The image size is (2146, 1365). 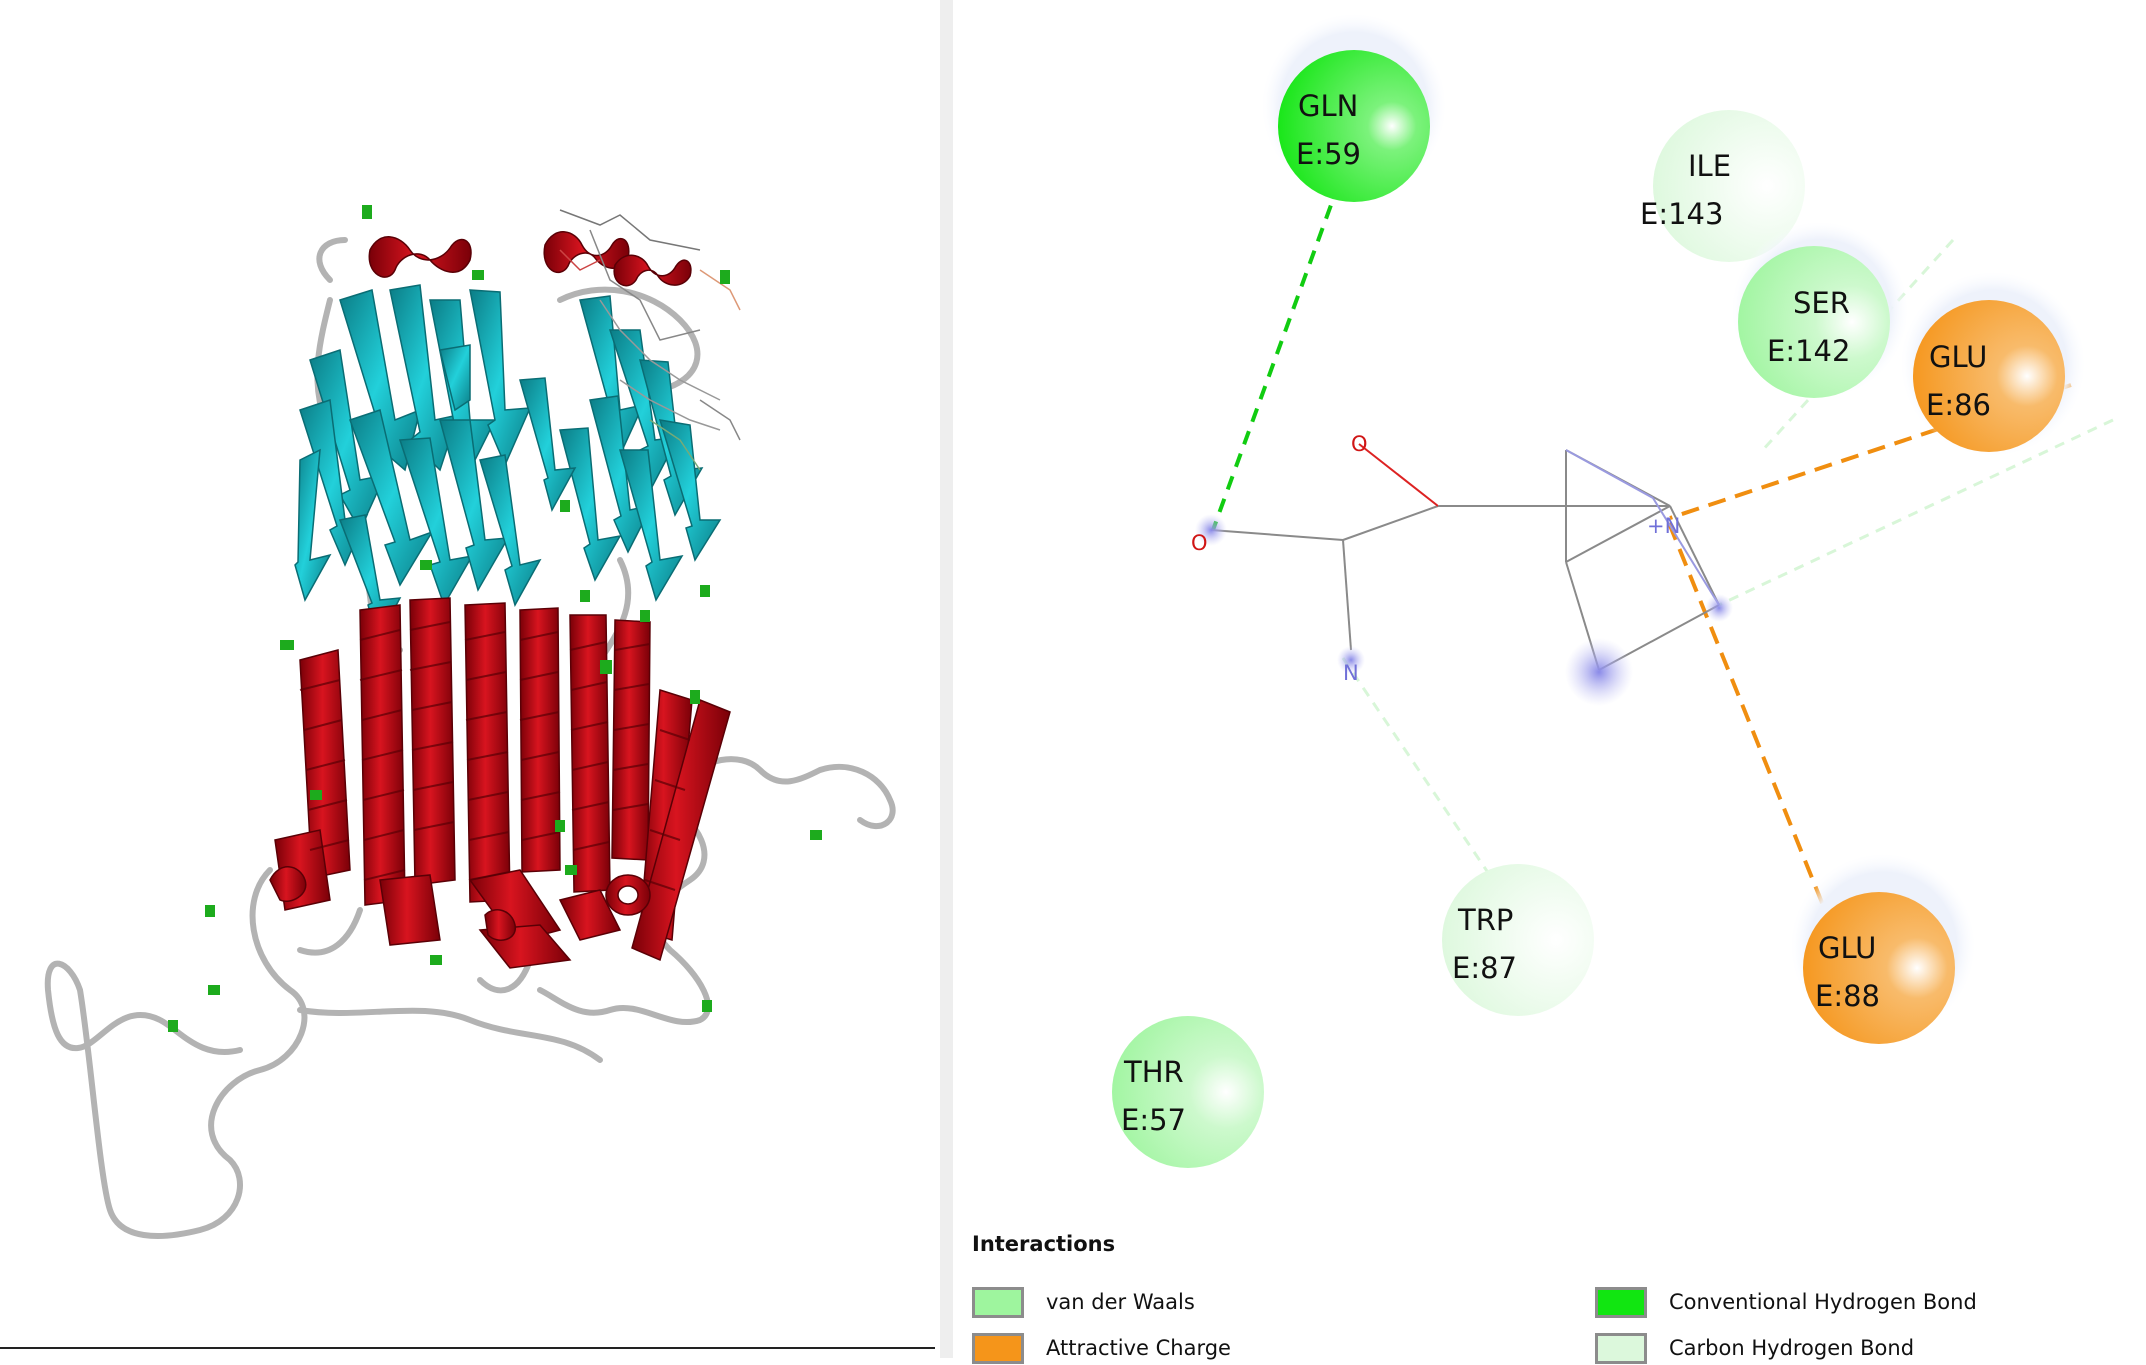 What do you see at coordinates (495, 756) in the screenshot?
I see `helix-stripes` at bounding box center [495, 756].